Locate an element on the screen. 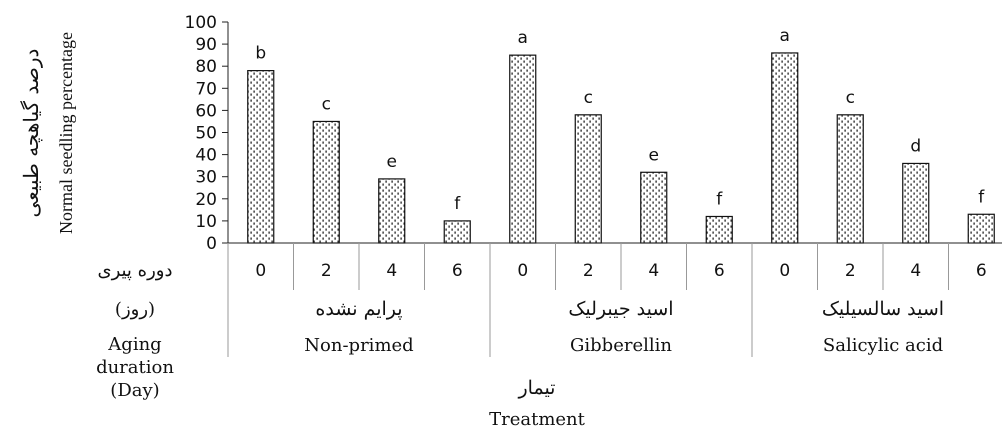 The height and width of the screenshot is (433, 1007). y-axis-title-english: Normal seedling percentage is located at coordinates (66, 133).